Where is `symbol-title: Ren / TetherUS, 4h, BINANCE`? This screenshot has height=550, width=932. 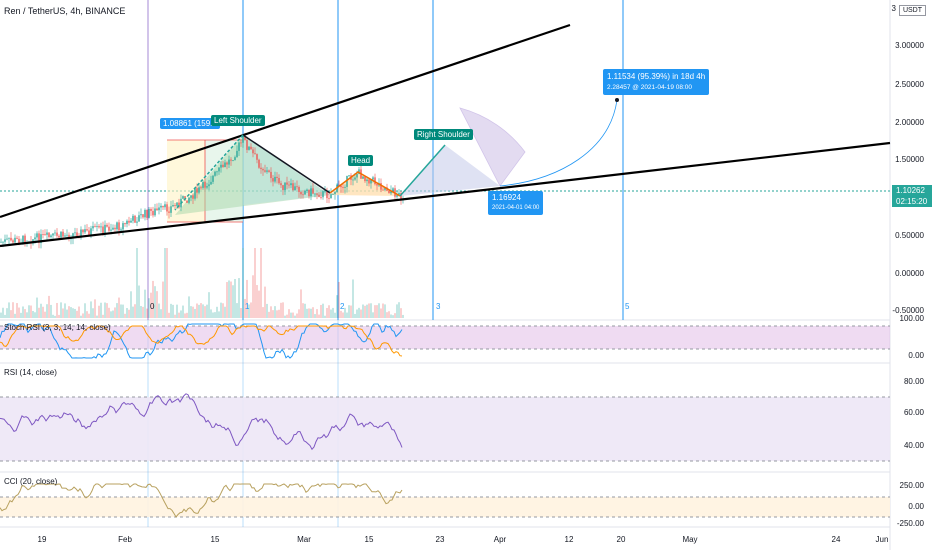 symbol-title: Ren / TetherUS, 4h, BINANCE is located at coordinates (65, 11).